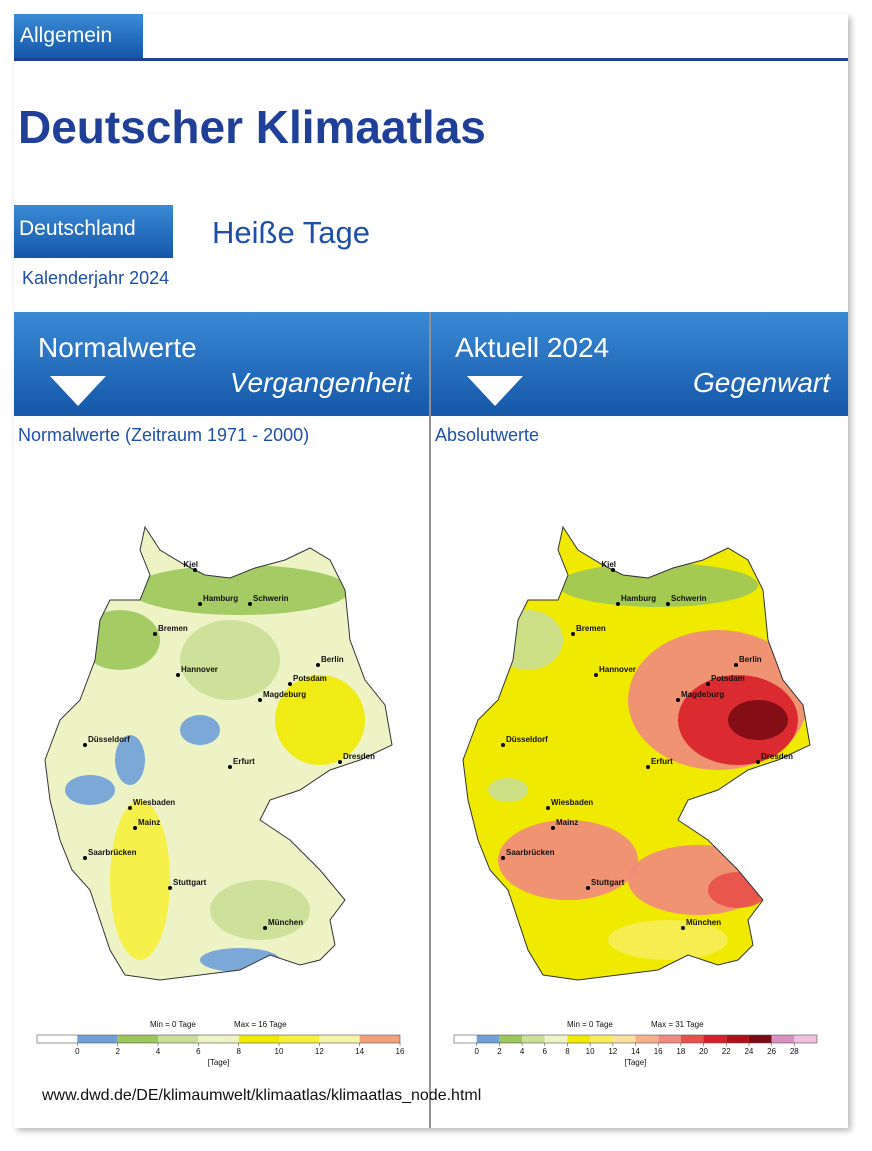  I want to click on legend-tick-label: 8, so click(238, 1051).